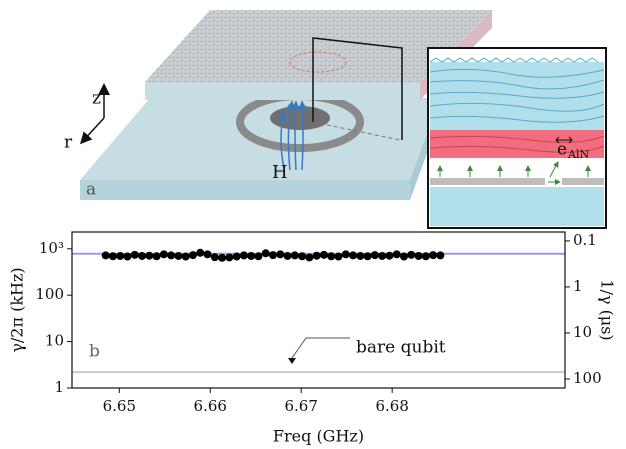 This screenshot has height=449, width=626. Describe the element at coordinates (292, 361) in the screenshot. I see `annotation-arrowhead` at that location.